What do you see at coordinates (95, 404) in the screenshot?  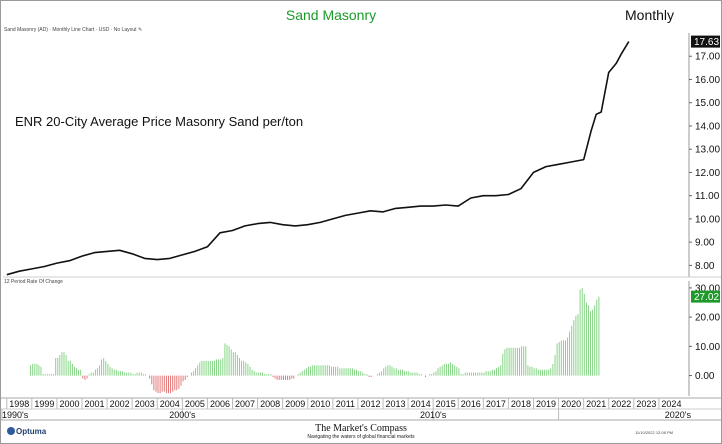 I see `x-year-label: 2001` at bounding box center [95, 404].